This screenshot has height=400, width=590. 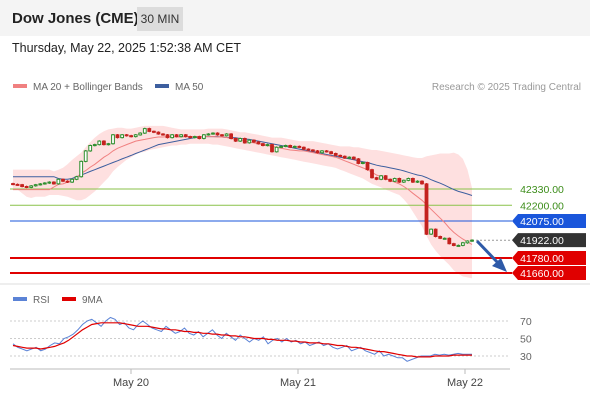 What do you see at coordinates (506, 87) in the screenshot?
I see `copyright-text: Research © 2025 Trading Central` at bounding box center [506, 87].